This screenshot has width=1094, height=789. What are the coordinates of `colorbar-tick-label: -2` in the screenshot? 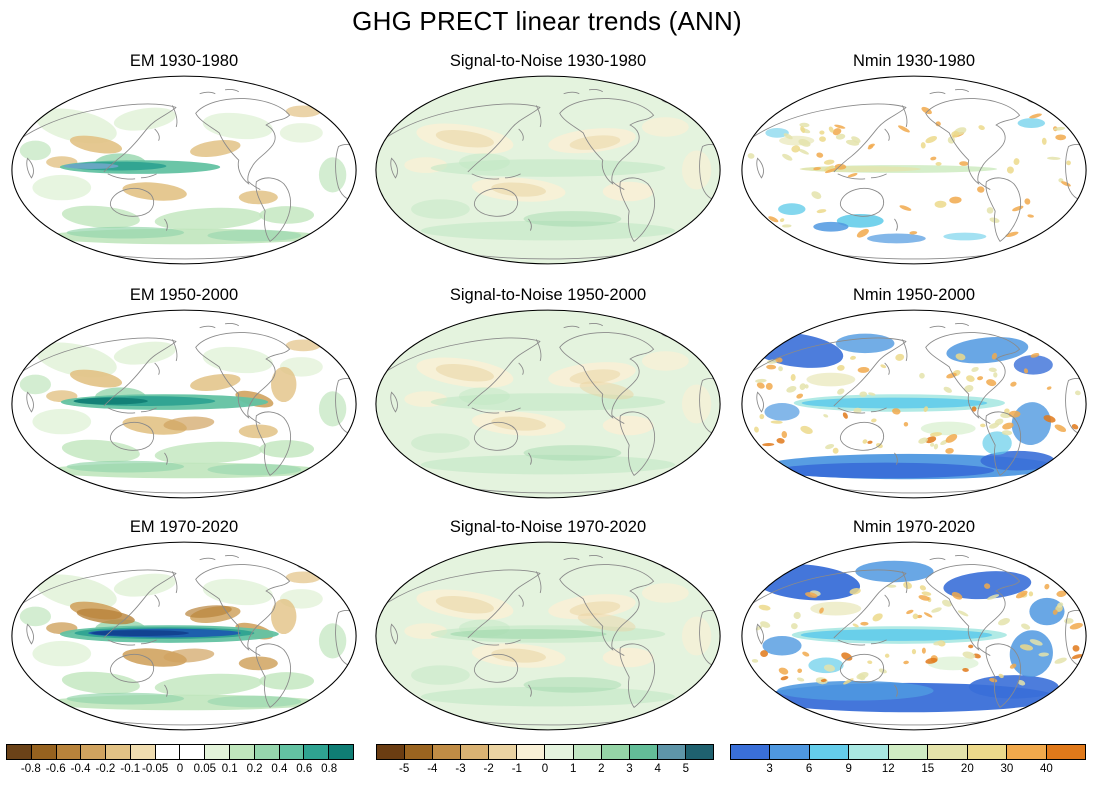 It's located at (488, 769).